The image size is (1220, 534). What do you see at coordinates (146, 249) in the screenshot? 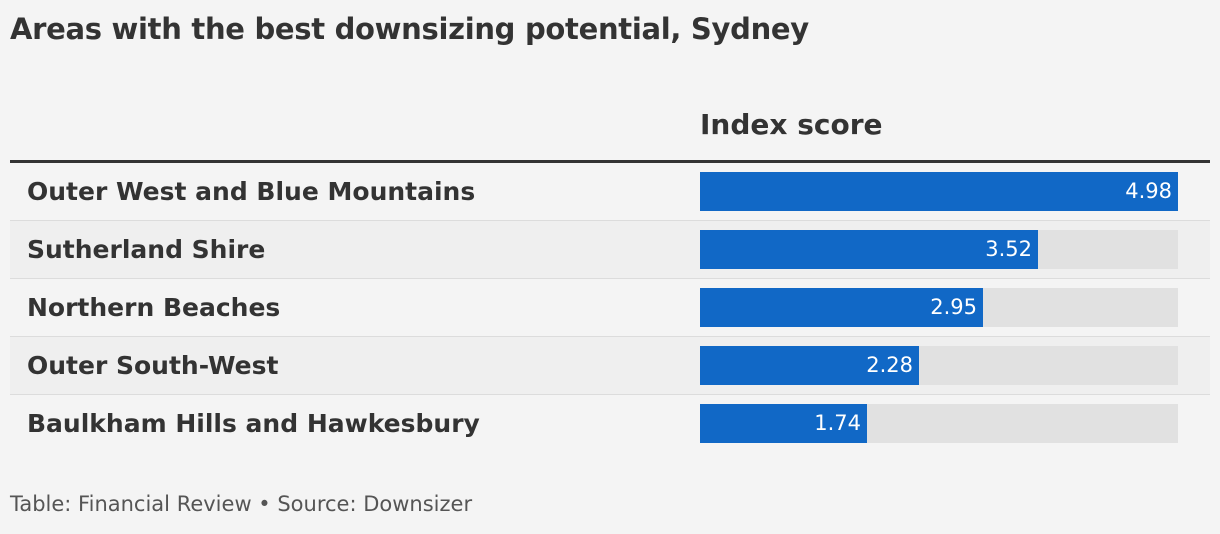
I see `row-label: Sutherland Shire` at bounding box center [146, 249].